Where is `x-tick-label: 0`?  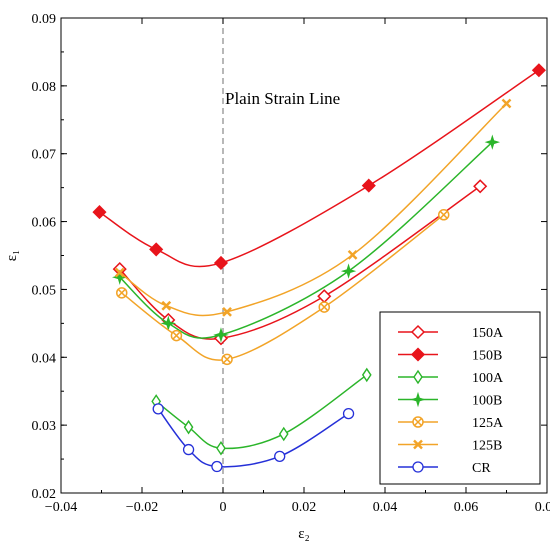
x-tick-label: 0 is located at coordinates (223, 507).